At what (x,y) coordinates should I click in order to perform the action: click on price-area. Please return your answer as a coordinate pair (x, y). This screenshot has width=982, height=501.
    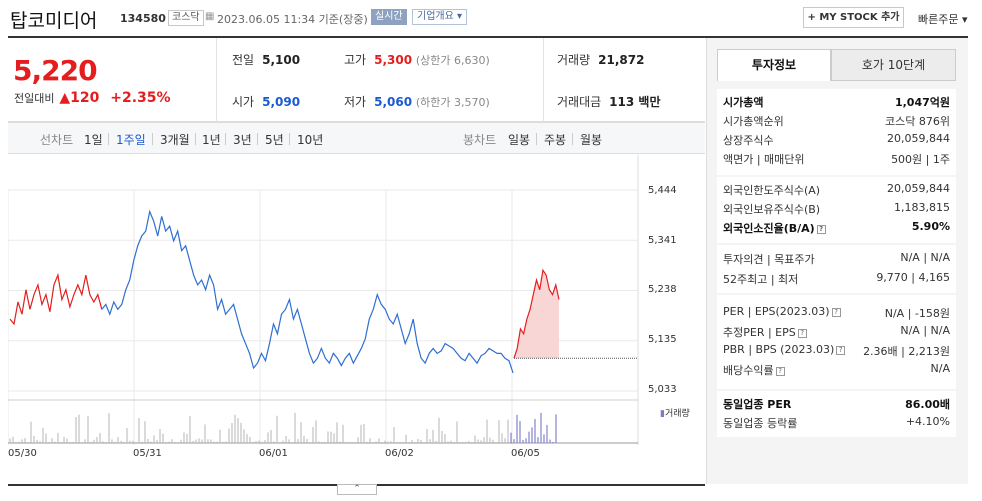
    Looking at the image, I should click on (536, 314).